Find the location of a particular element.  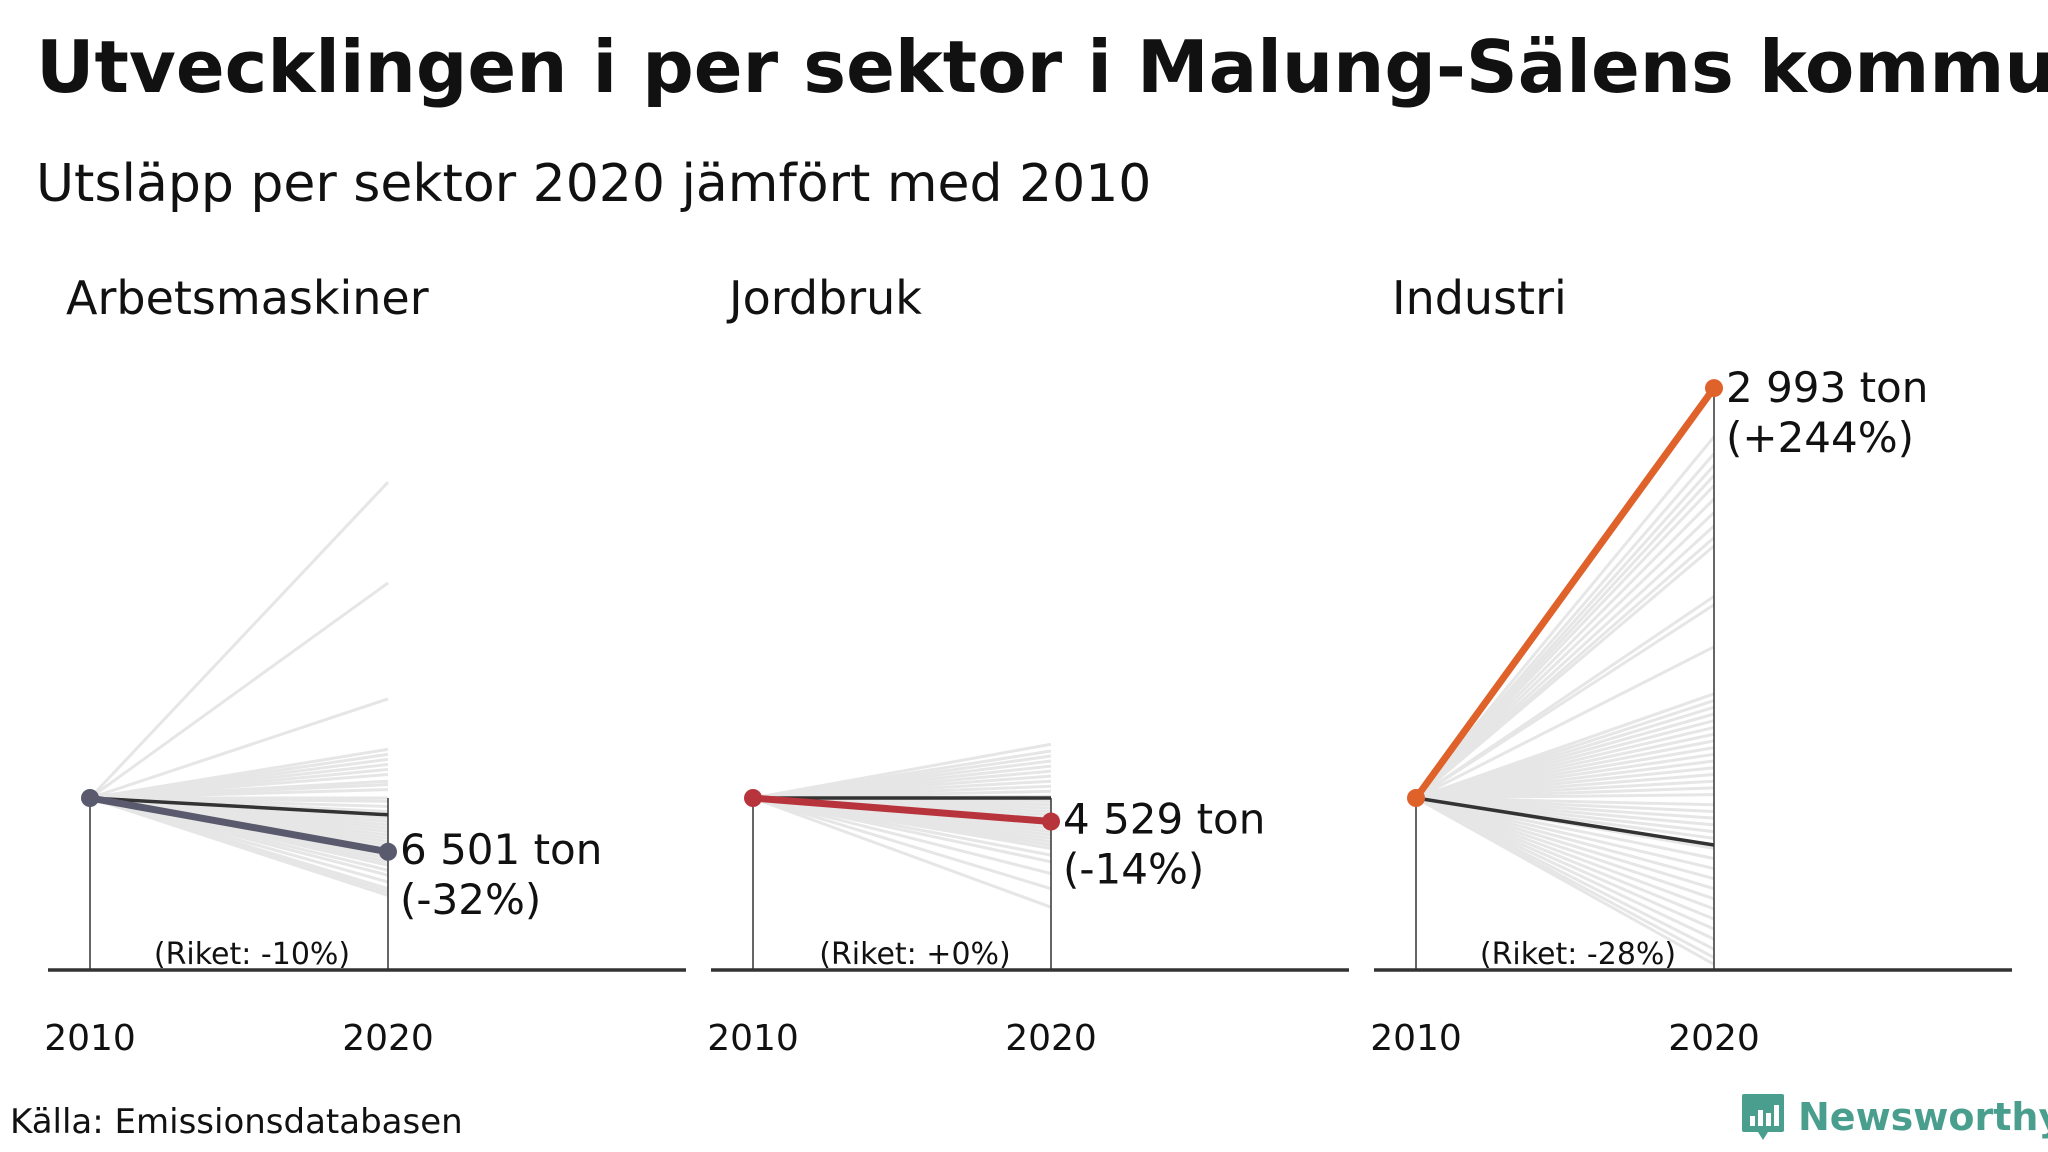

riket-label: (Riket: +0%) is located at coordinates (914, 954).